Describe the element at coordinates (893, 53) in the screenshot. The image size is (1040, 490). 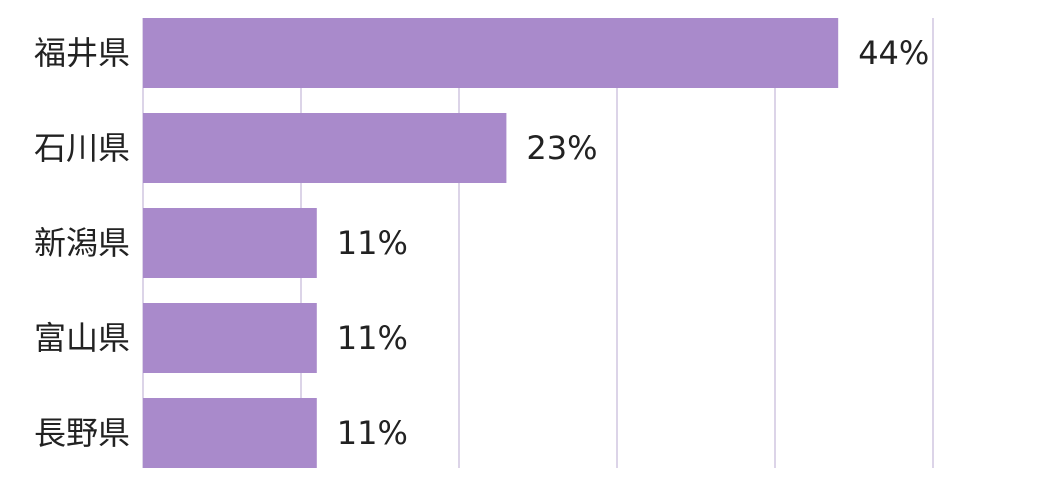
I see `value-label: 44%` at that location.